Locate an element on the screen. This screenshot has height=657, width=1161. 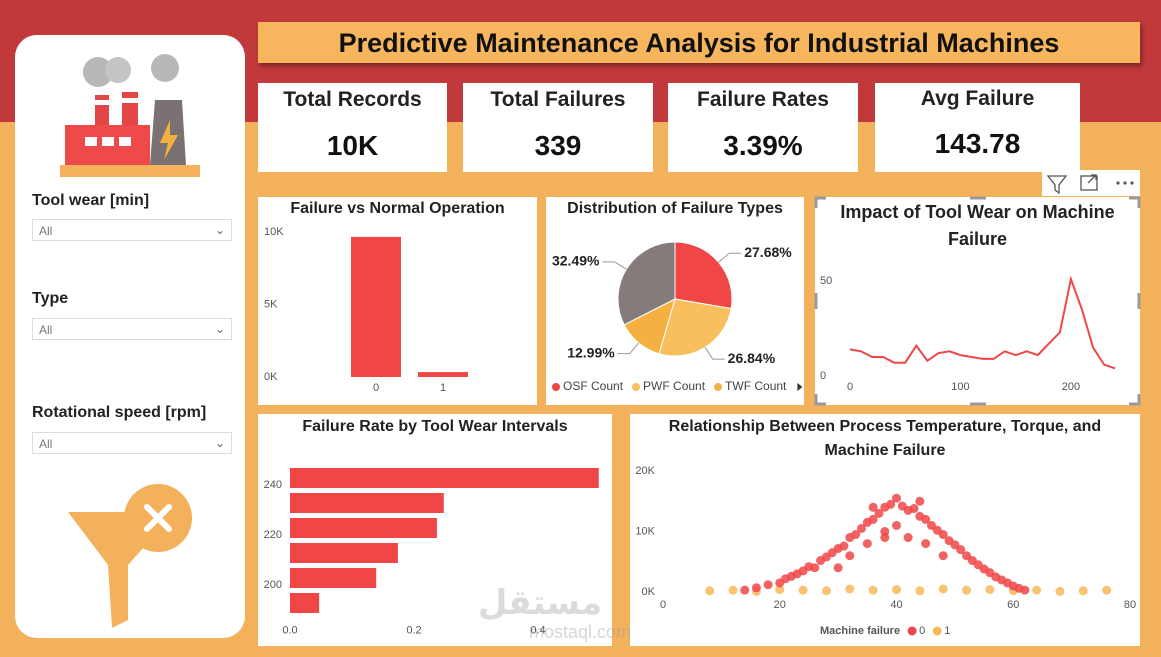
y-tick-label: 10K is located at coordinates (645, 531).